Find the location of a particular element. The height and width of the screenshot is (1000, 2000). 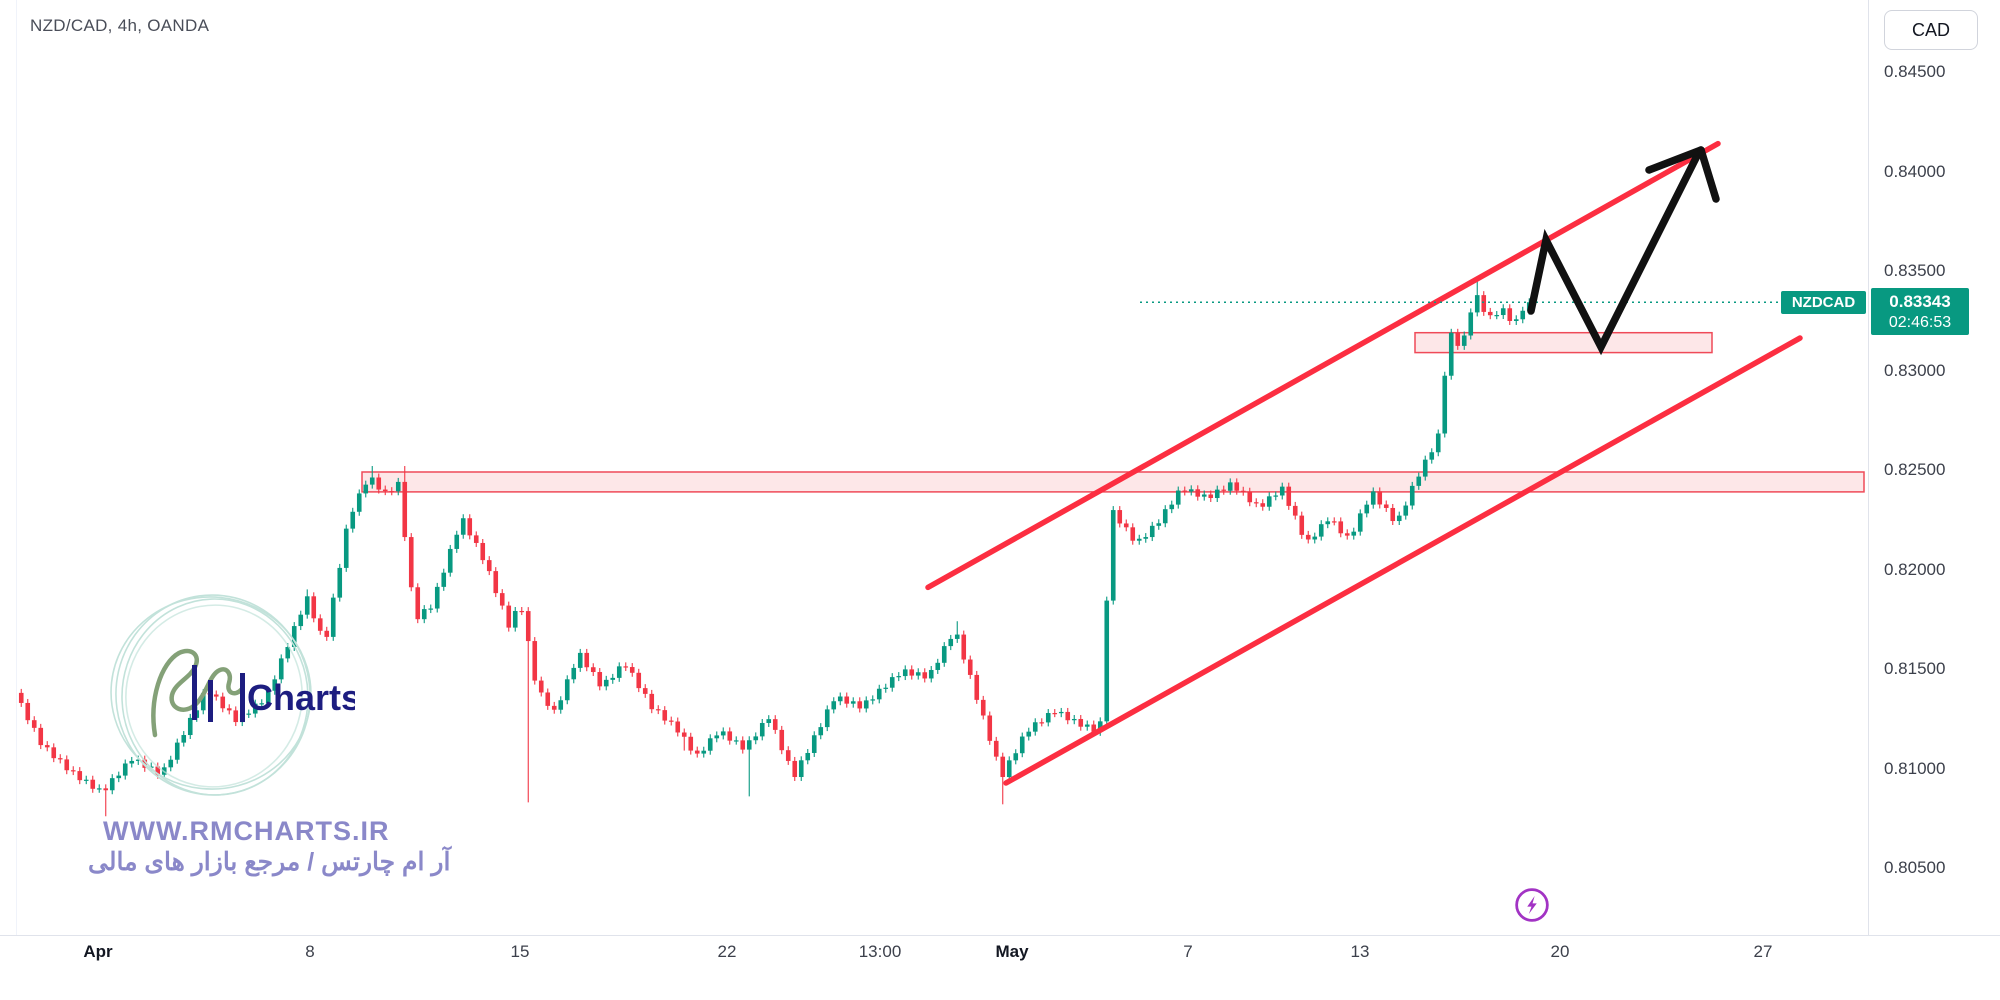

current-price-value: 0.83343 is located at coordinates (1920, 301).